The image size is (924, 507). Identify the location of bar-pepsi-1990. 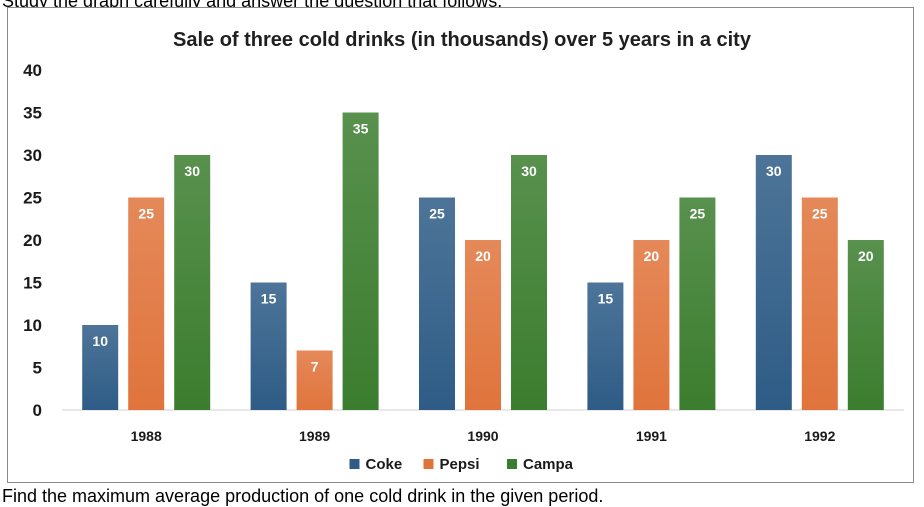
(483, 325).